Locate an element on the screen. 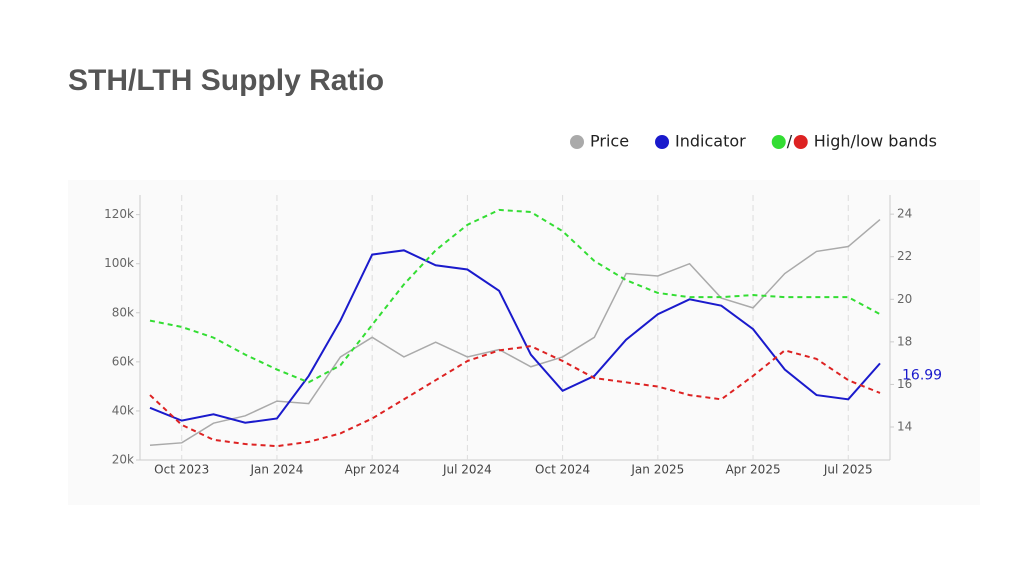  y-tick-label: 100k is located at coordinates (119, 263).